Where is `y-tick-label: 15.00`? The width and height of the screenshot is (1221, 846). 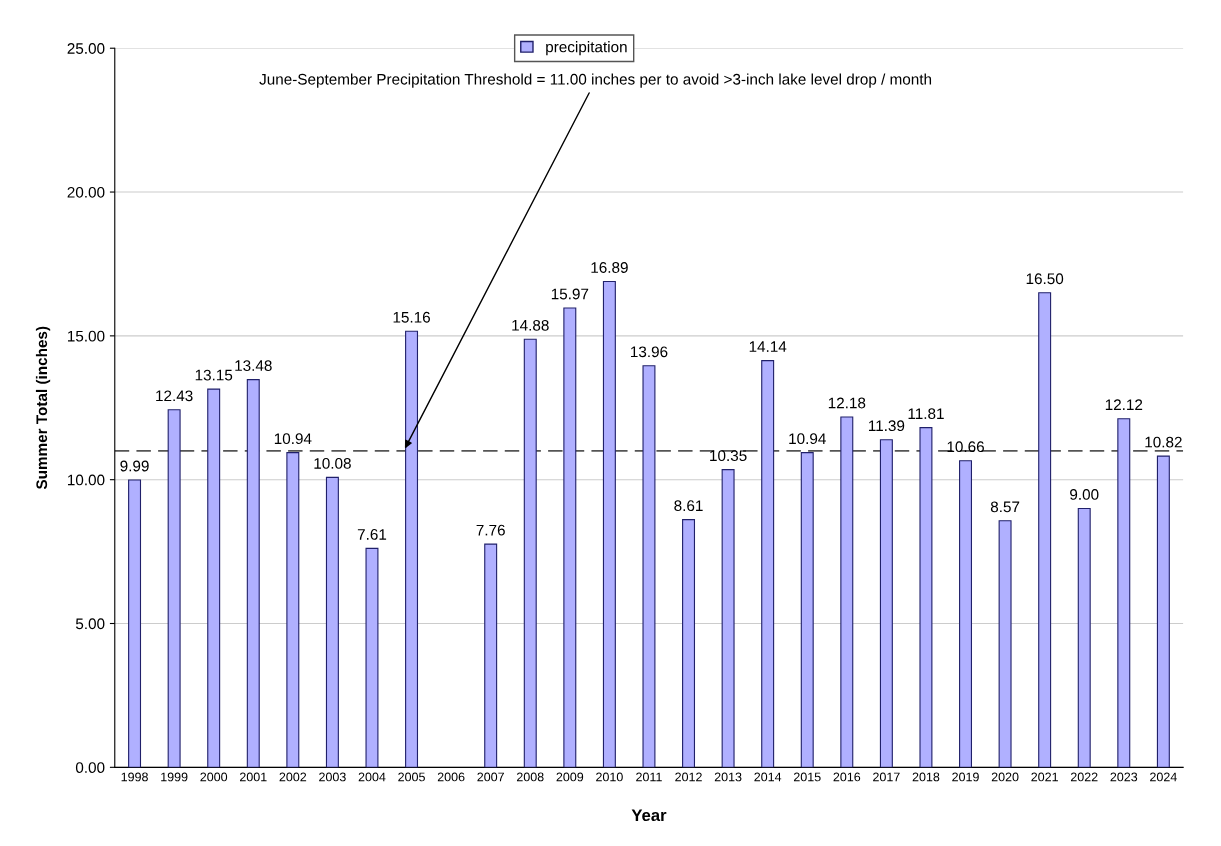 y-tick-label: 15.00 is located at coordinates (86, 336).